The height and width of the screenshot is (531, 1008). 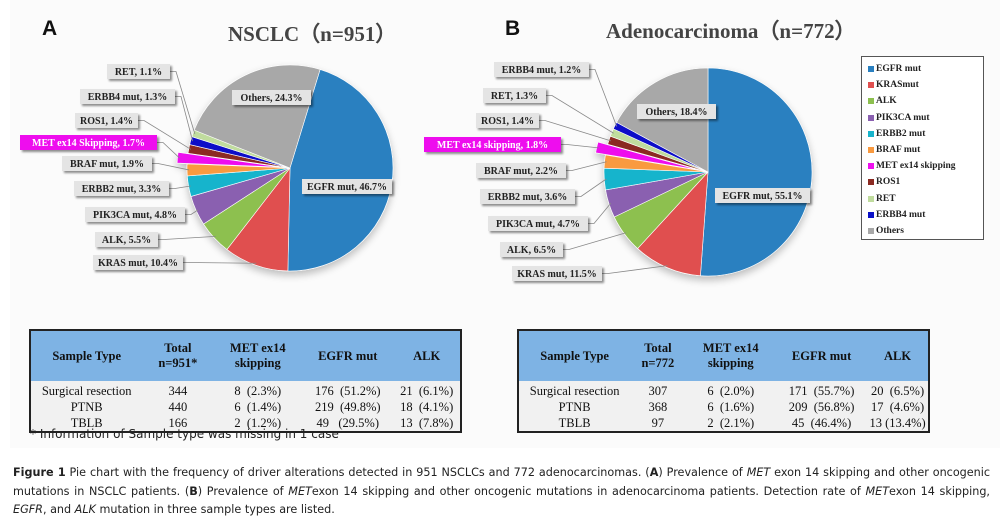 What do you see at coordinates (85, 509) in the screenshot?
I see `caption-text: ALK` at bounding box center [85, 509].